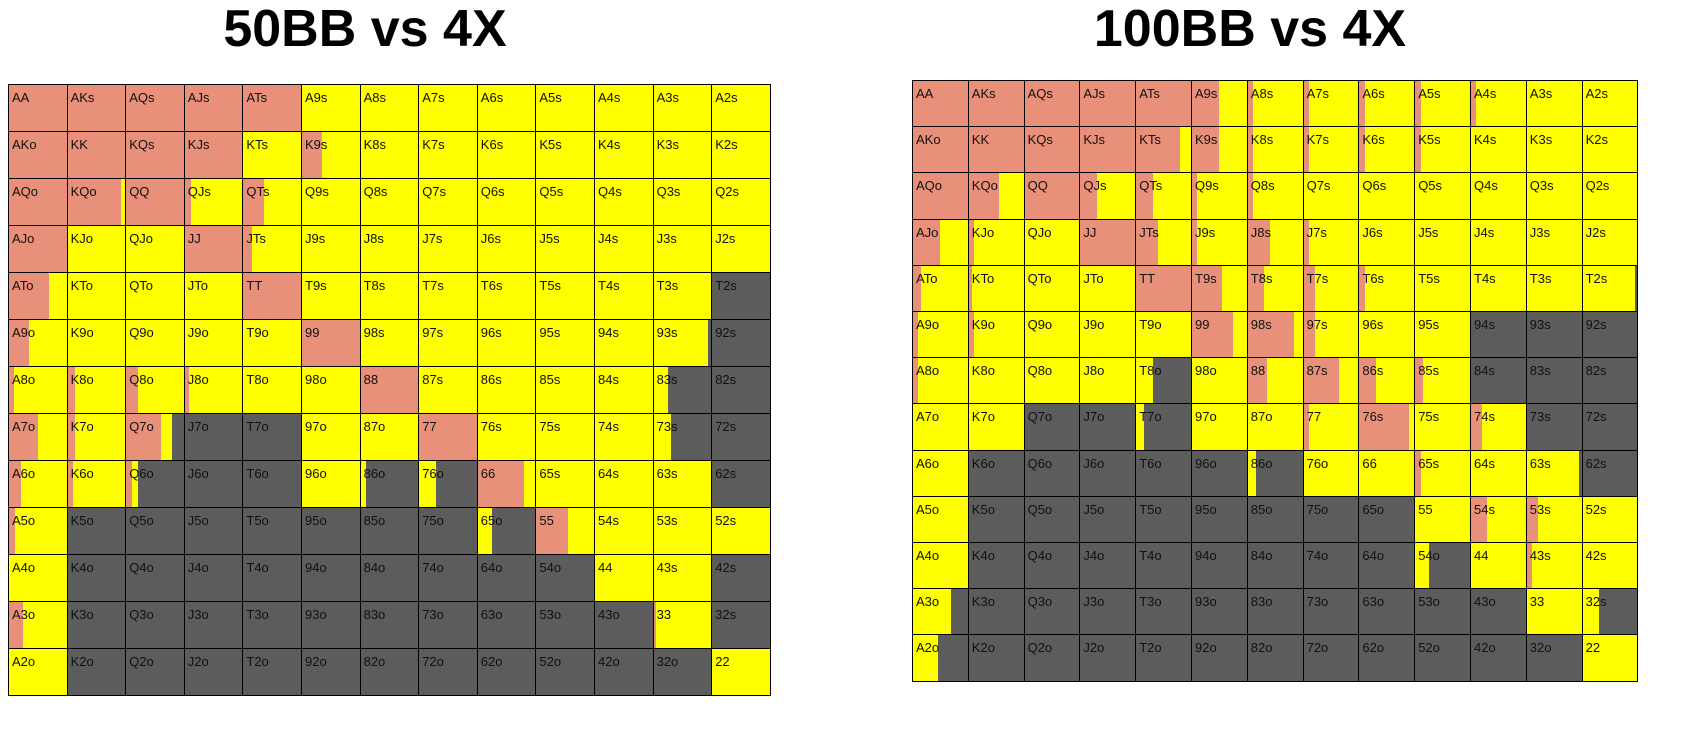  I want to click on hand-label: J4s, so click(1484, 232).